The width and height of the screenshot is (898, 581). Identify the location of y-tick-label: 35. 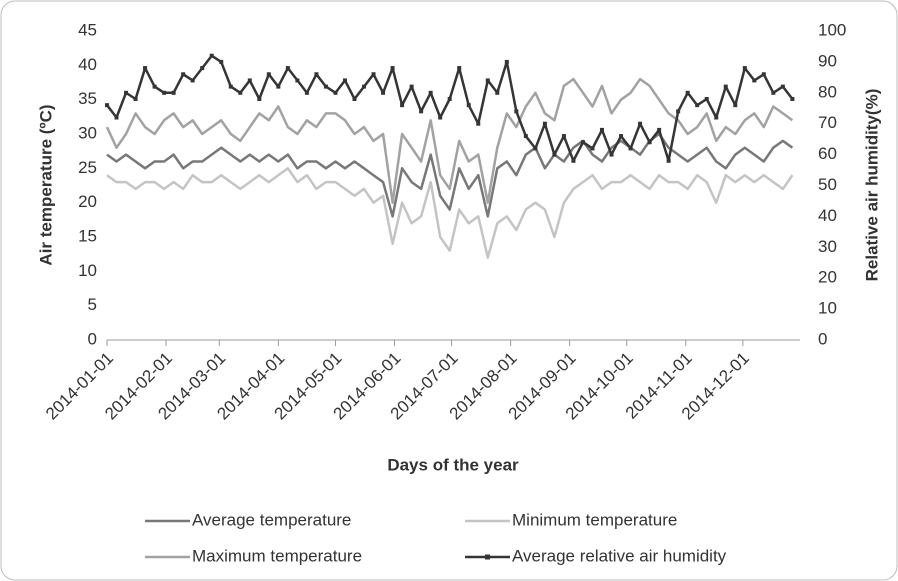
(87, 98).